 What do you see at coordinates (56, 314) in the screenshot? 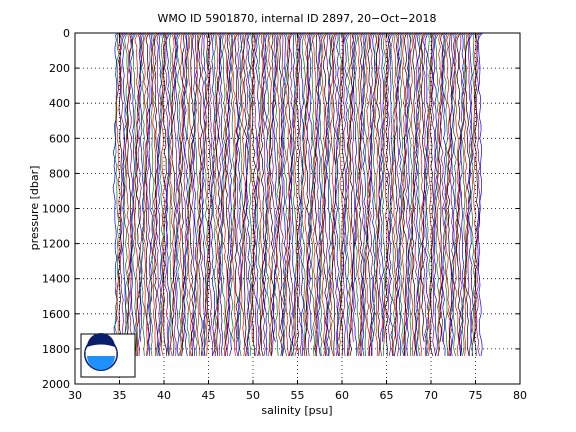
I see `y-tick-label: 1600` at bounding box center [56, 314].